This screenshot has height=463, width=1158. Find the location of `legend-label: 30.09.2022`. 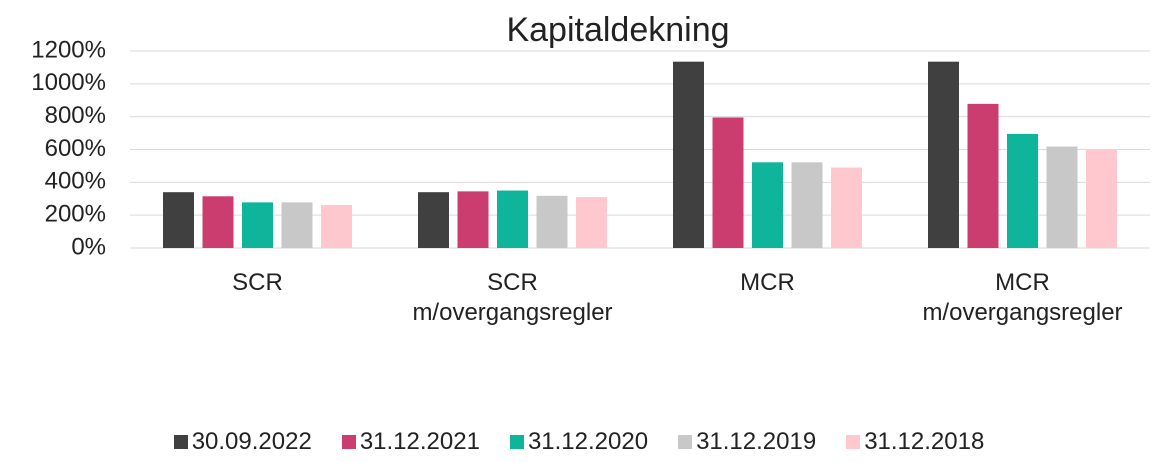

legend-label: 30.09.2022 is located at coordinates (251, 441).